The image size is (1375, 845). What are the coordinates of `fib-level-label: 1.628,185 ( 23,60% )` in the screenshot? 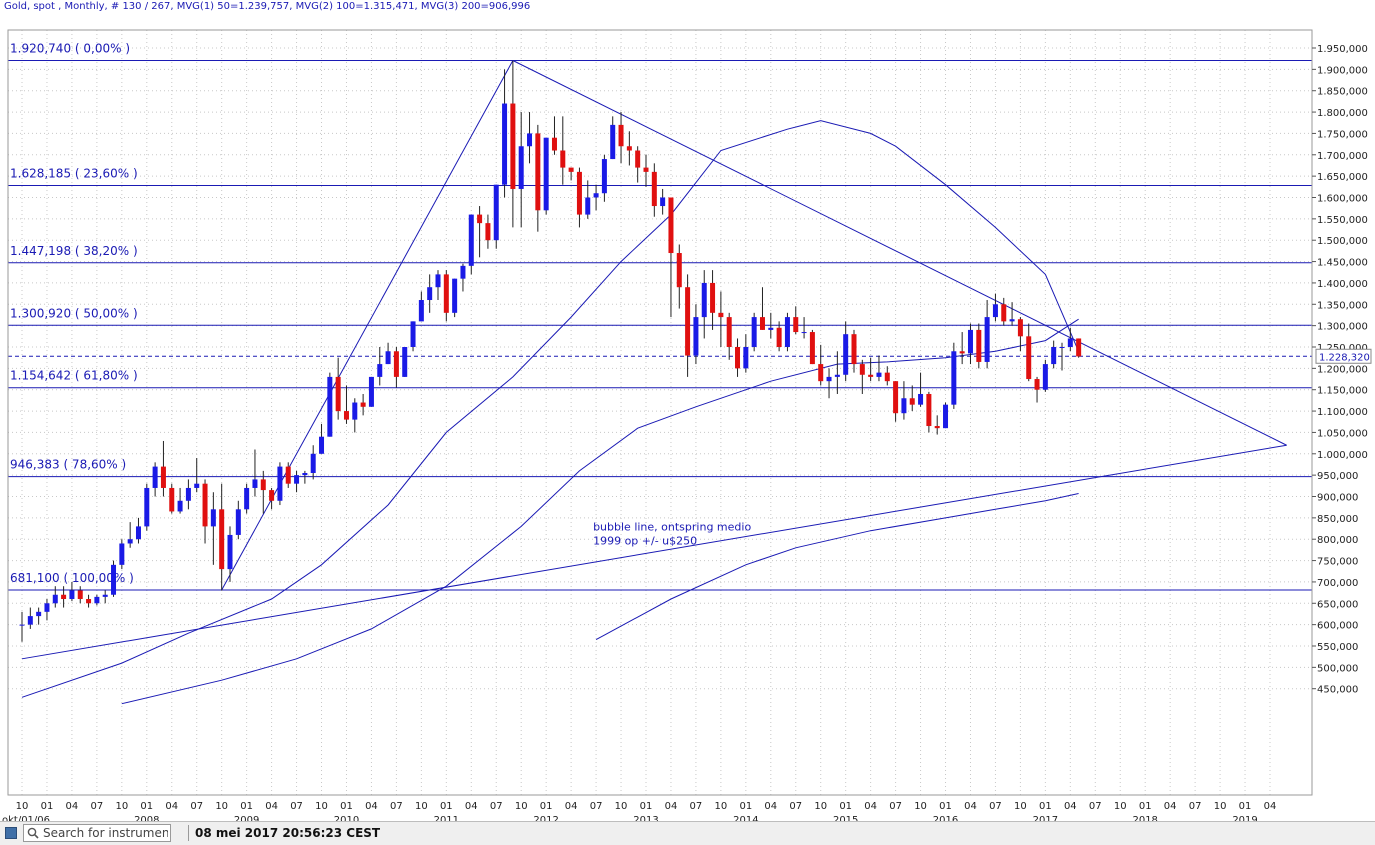 It's located at (74, 173).